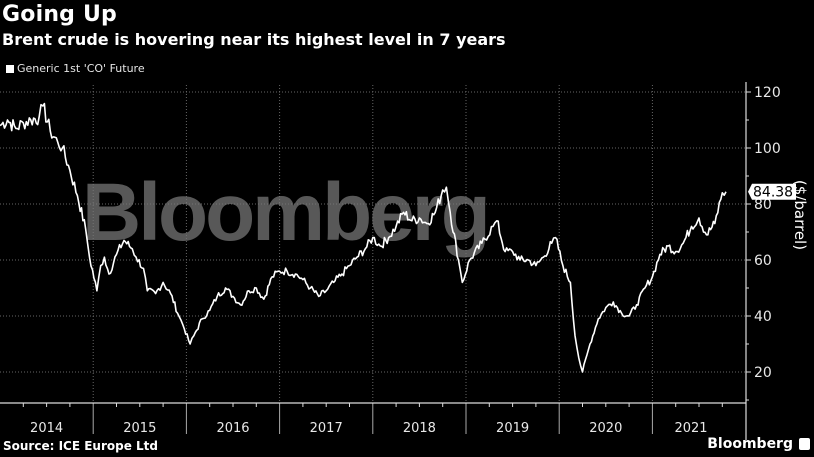 The height and width of the screenshot is (457, 814). What do you see at coordinates (81, 446) in the screenshot?
I see `source-note: Source: ICE Europe Ltd` at bounding box center [81, 446].